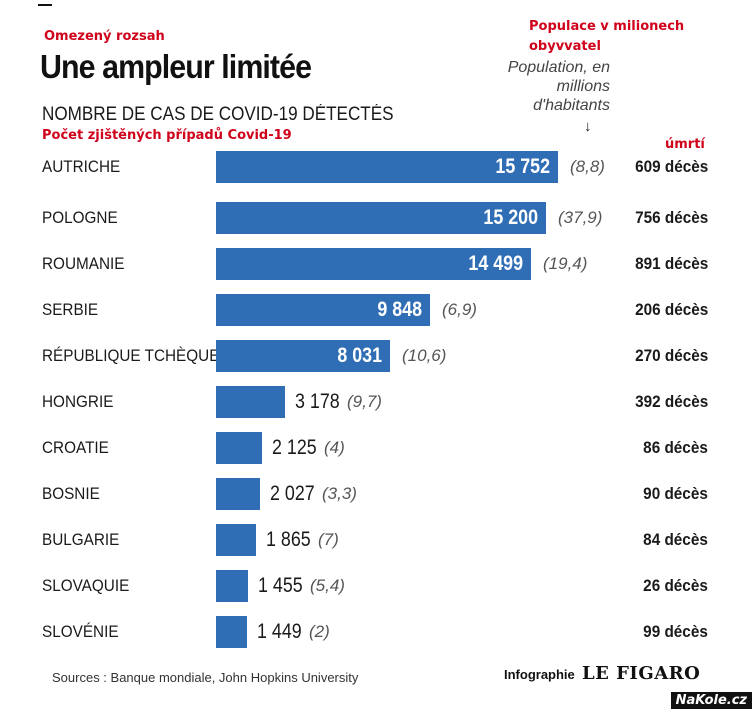  What do you see at coordinates (641, 673) in the screenshot?
I see `le-figaro-logo: LE FIGARO` at bounding box center [641, 673].